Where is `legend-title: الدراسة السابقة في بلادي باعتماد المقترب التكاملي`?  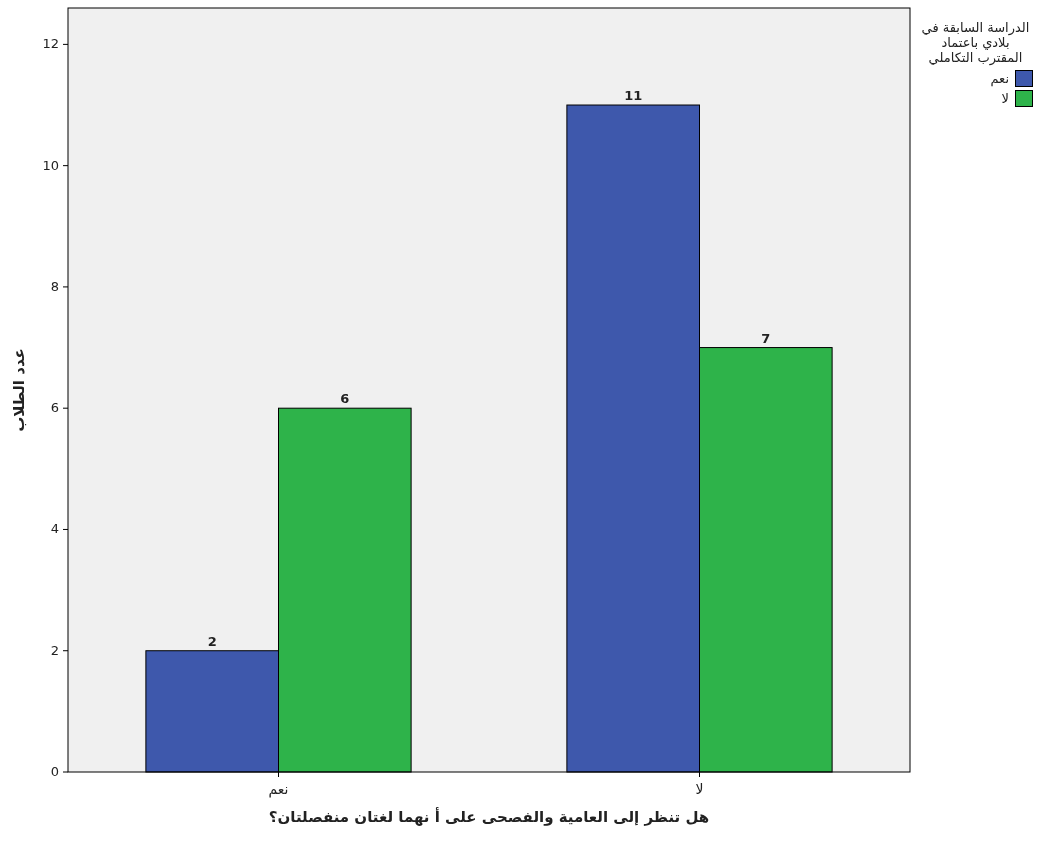 legend-title: الدراسة السابقة في بلادي باعتماد المقترب التكاملي is located at coordinates (975, 42).